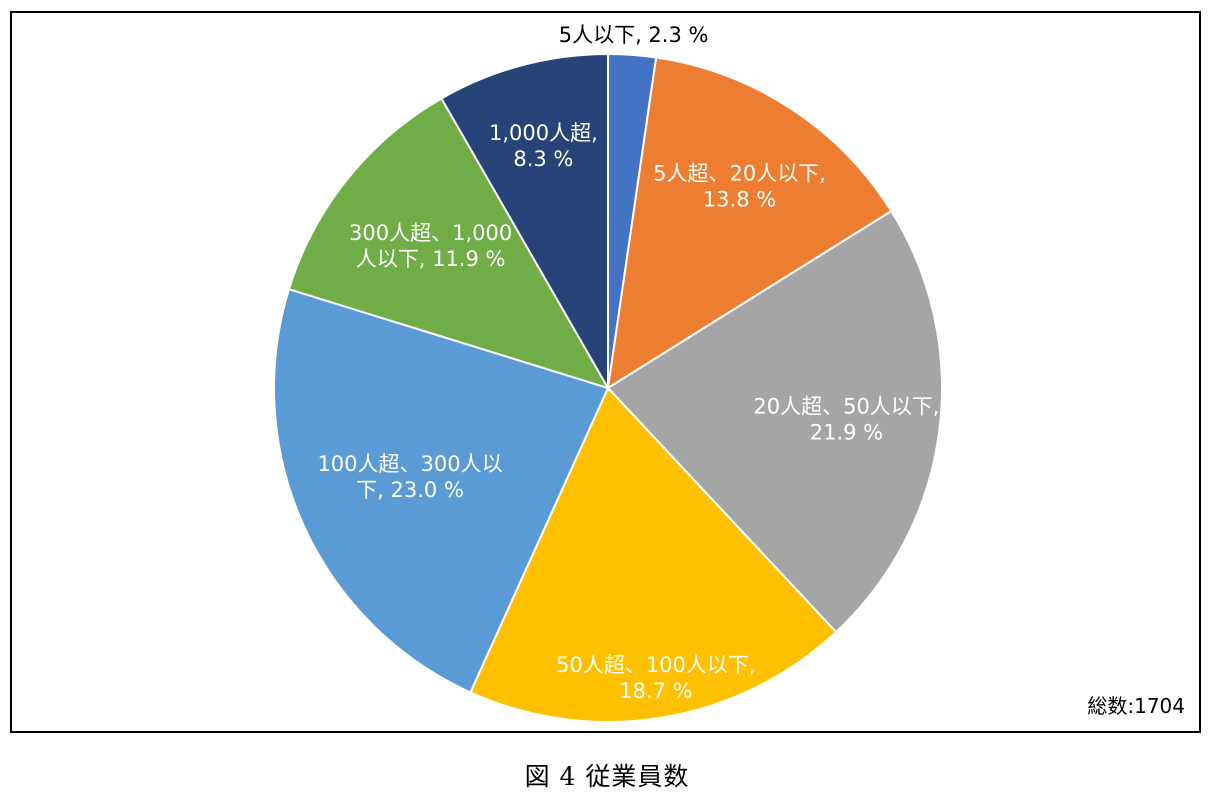 This screenshot has height=800, width=1214. I want to click on slice-label-line: 300人超、1,000, so click(430, 233).